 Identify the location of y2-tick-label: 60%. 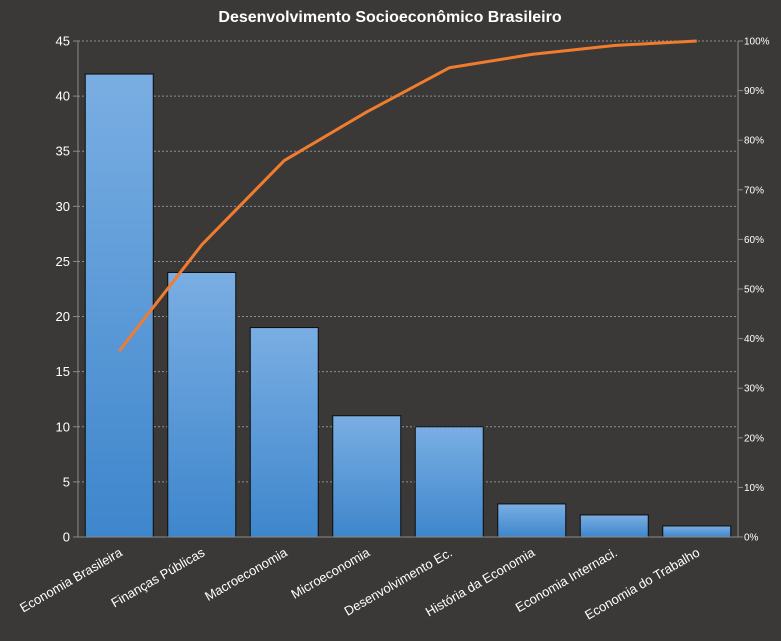
(754, 240).